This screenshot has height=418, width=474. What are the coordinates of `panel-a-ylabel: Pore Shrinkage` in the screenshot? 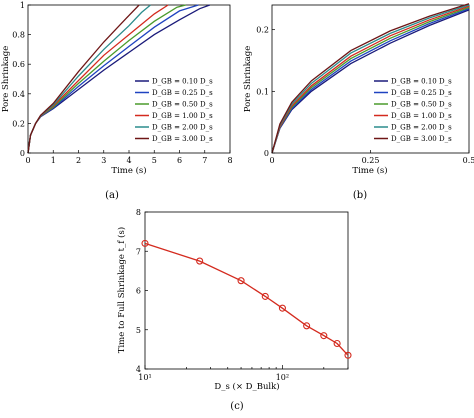 It's located at (6, 79).